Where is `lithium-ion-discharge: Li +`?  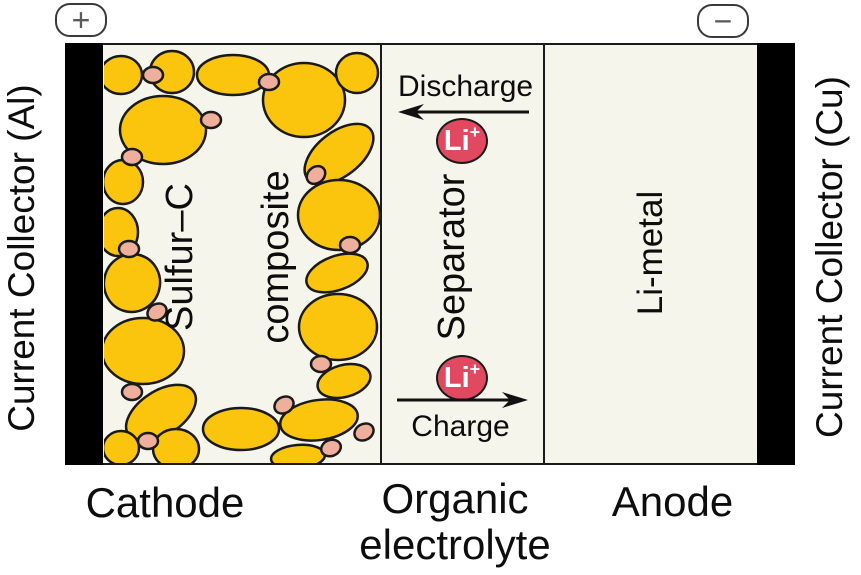
lithium-ion-discharge: Li + is located at coordinates (462, 141).